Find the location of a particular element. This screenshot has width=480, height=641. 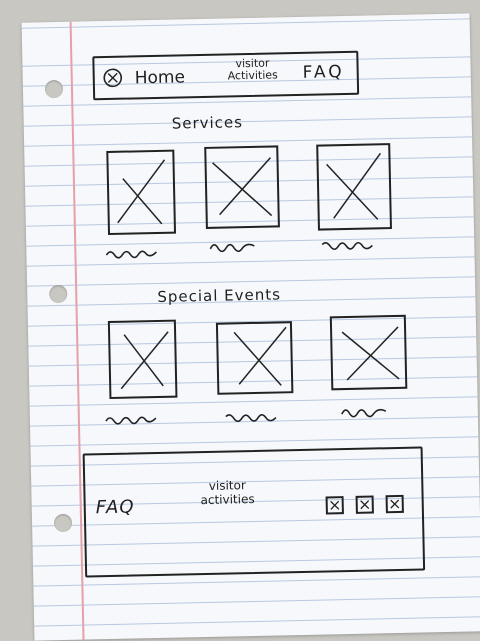

footer-faq-link: FAQ is located at coordinates (115, 507).